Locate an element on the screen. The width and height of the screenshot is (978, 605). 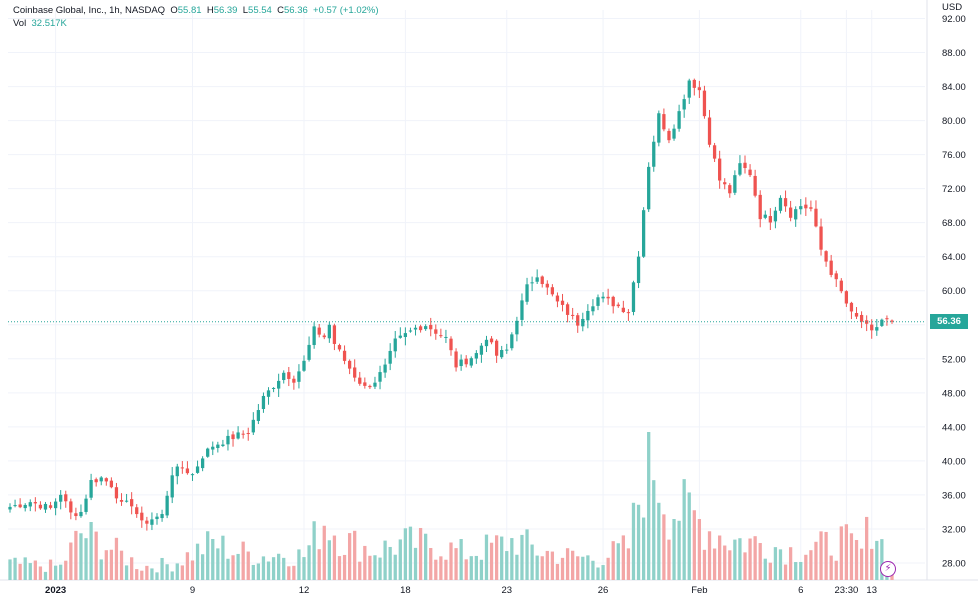
symbol-title: Coinbase Global, Inc., 1h, NASDAQ is located at coordinates (89, 10).